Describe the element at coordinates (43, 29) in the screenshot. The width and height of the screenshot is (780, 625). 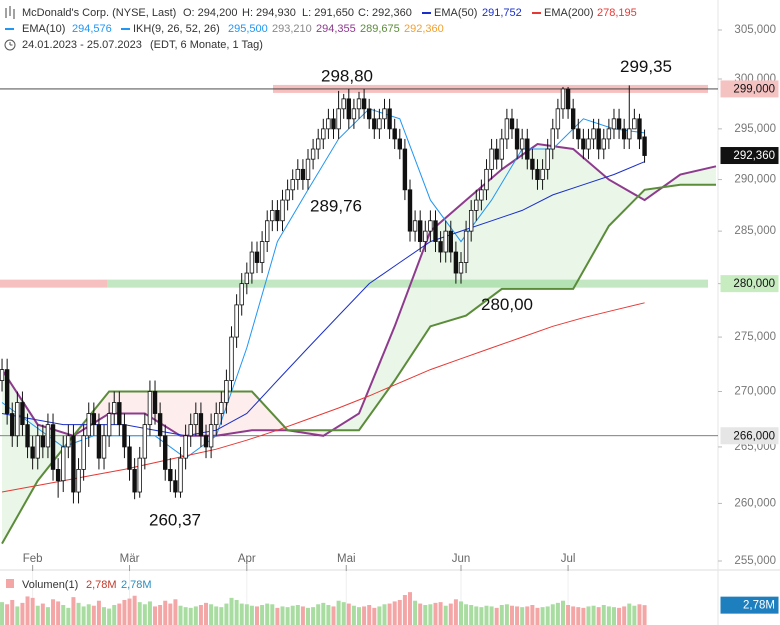
I see `legend-name: EMA(10)` at that location.